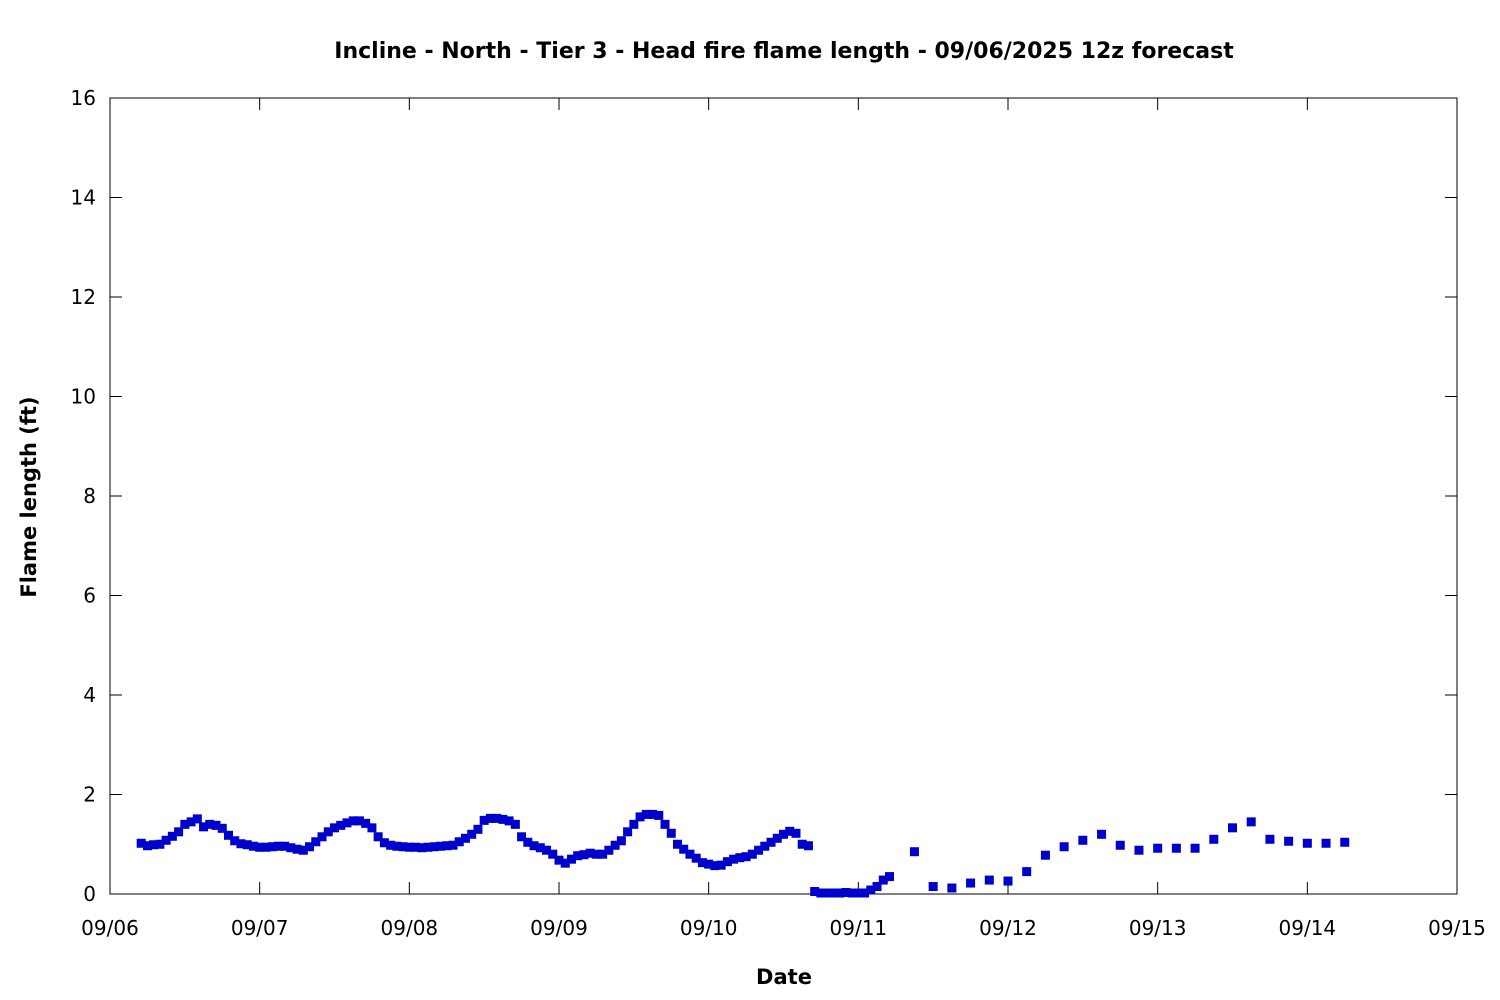 Image resolution: width=1500 pixels, height=1000 pixels. I want to click on x-tick-label: 09/07, so click(260, 928).